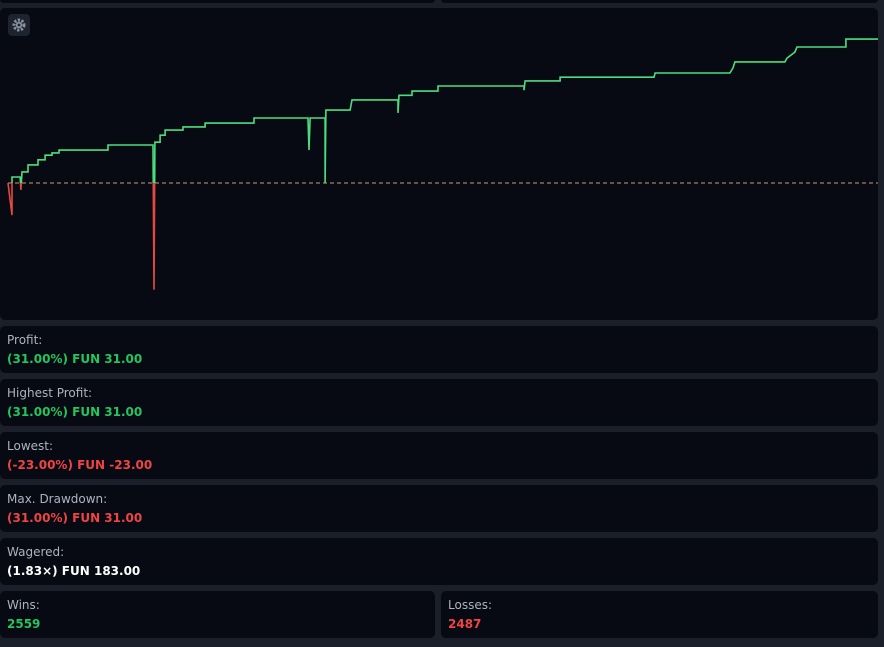  Describe the element at coordinates (439, 455) in the screenshot. I see `stat-card: Lowest: (-23.00%) FUN -23.00` at that location.